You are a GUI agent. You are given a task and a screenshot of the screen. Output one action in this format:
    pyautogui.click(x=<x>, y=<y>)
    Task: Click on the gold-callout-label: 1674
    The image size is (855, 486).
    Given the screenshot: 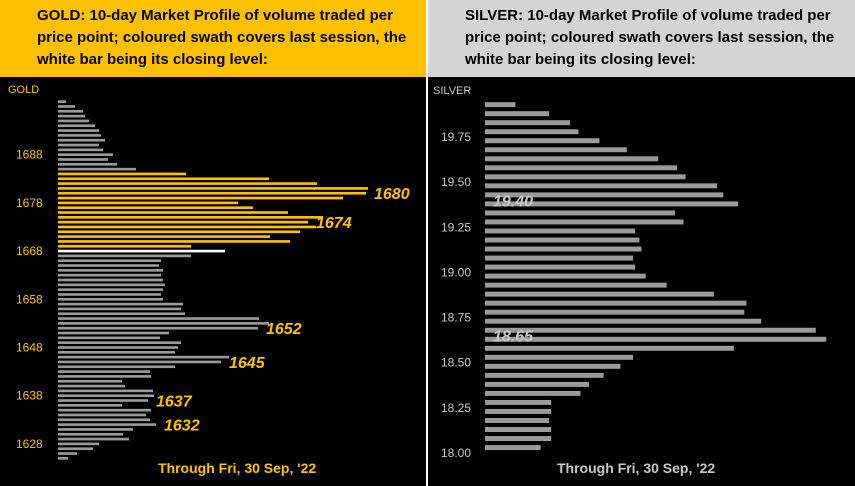 What is the action you would take?
    pyautogui.click(x=334, y=223)
    